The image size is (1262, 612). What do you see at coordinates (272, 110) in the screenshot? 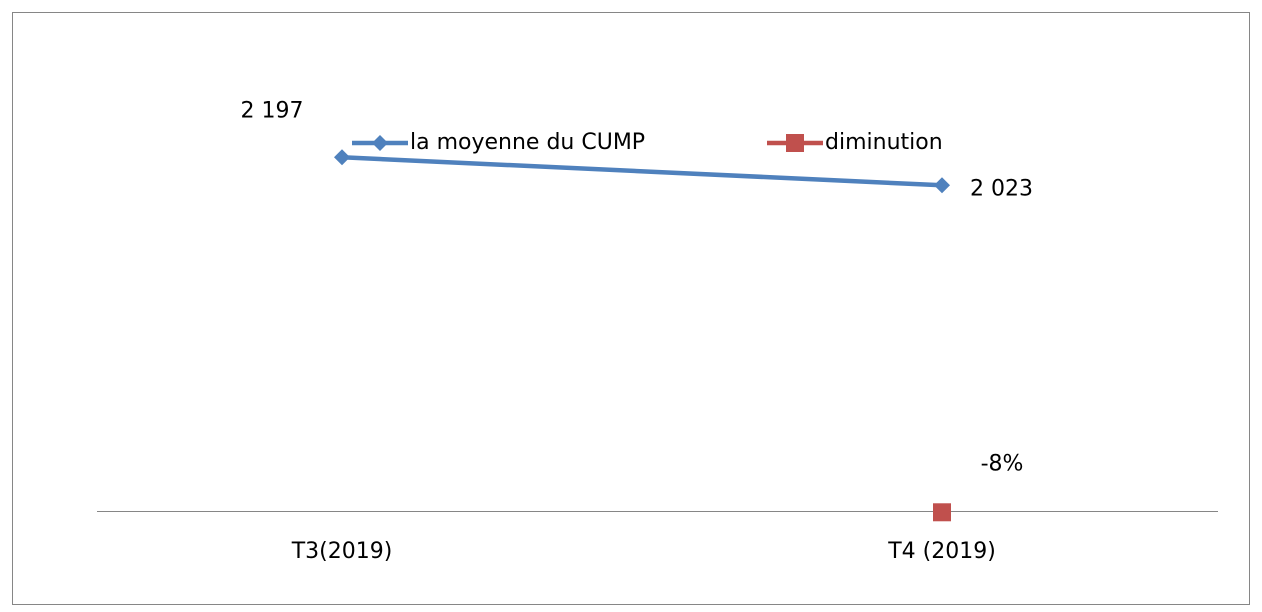
I see `data-label: 2 197` at bounding box center [272, 110].